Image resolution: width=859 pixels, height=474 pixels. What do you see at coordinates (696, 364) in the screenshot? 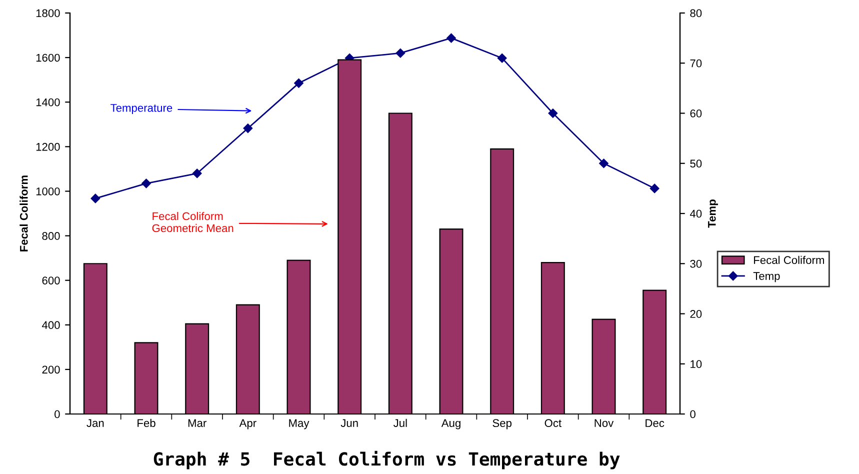
I see `y2-tick-label: 10` at bounding box center [696, 364].